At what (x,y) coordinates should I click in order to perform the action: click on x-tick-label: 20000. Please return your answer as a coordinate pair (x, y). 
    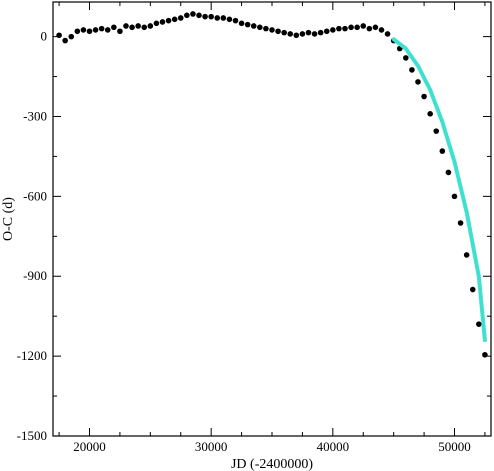
    Looking at the image, I should click on (89, 446).